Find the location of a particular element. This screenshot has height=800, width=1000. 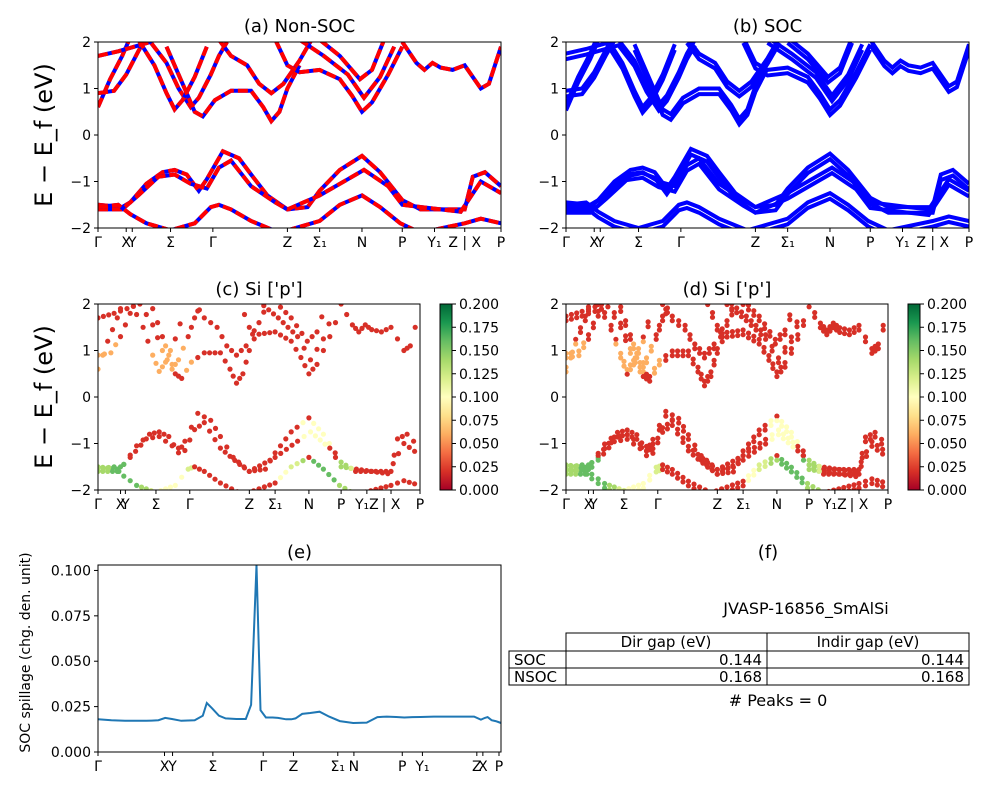

panel-c-x-tick-label: Γ is located at coordinates (190, 505).